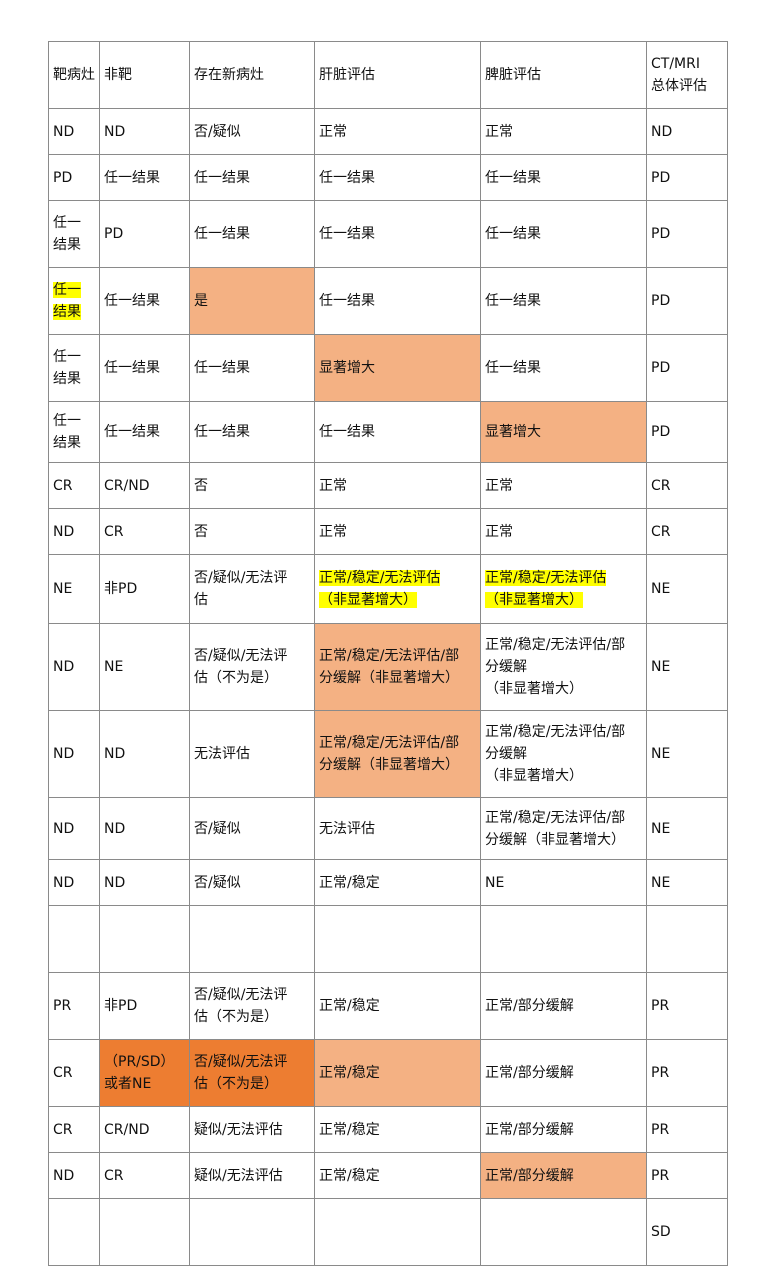 This screenshot has width=766, height=1276. Describe the element at coordinates (397, 754) in the screenshot. I see `cell-liver: 正常/稳定/无法评估/部 分缓解（非显著增大）` at that location.